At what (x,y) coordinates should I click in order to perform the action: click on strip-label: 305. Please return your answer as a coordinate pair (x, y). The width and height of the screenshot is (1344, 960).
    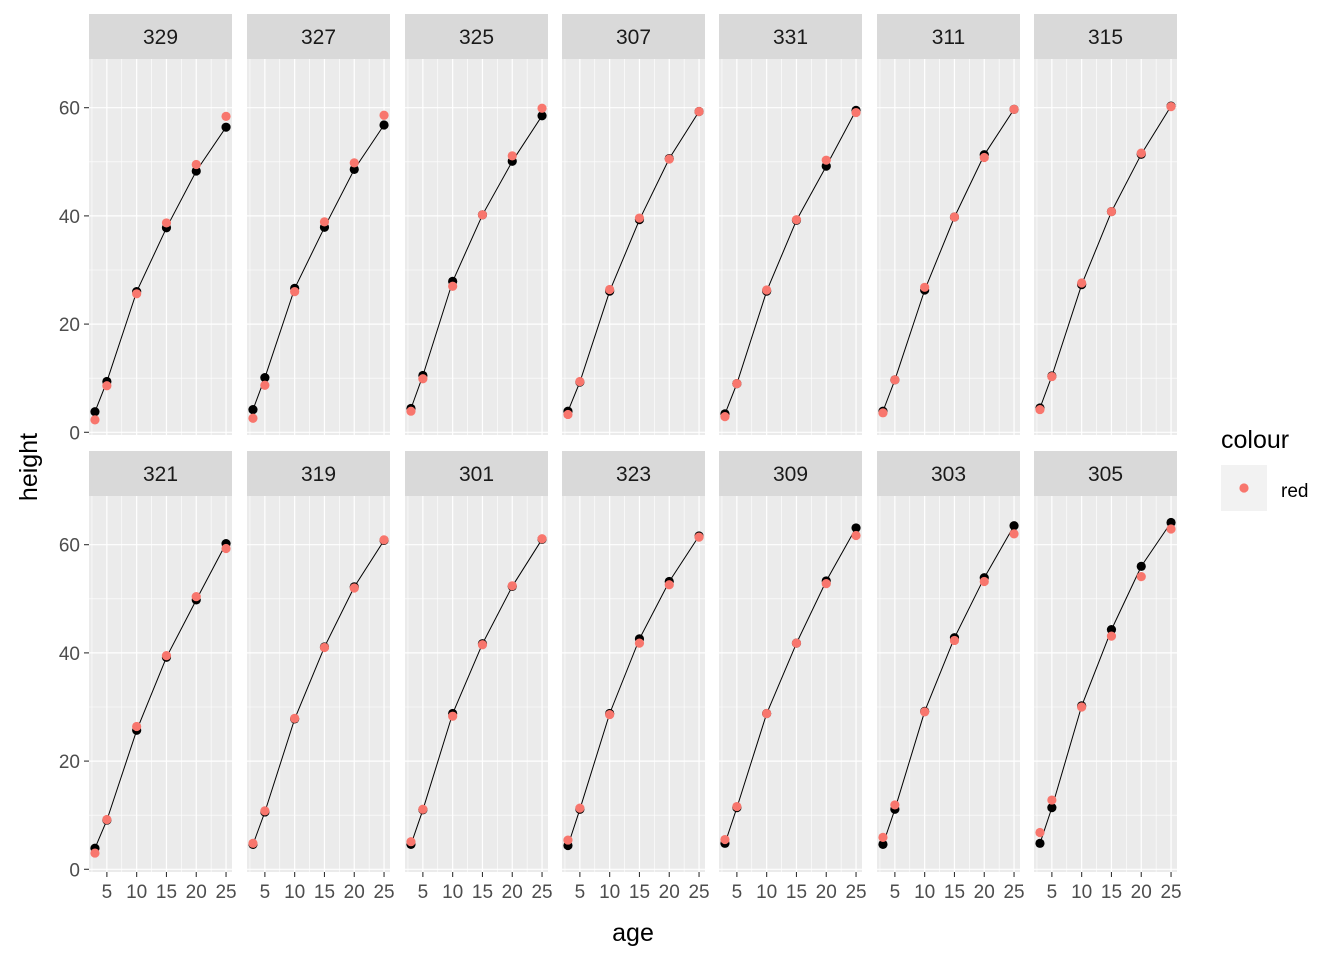
    Looking at the image, I should click on (1105, 474).